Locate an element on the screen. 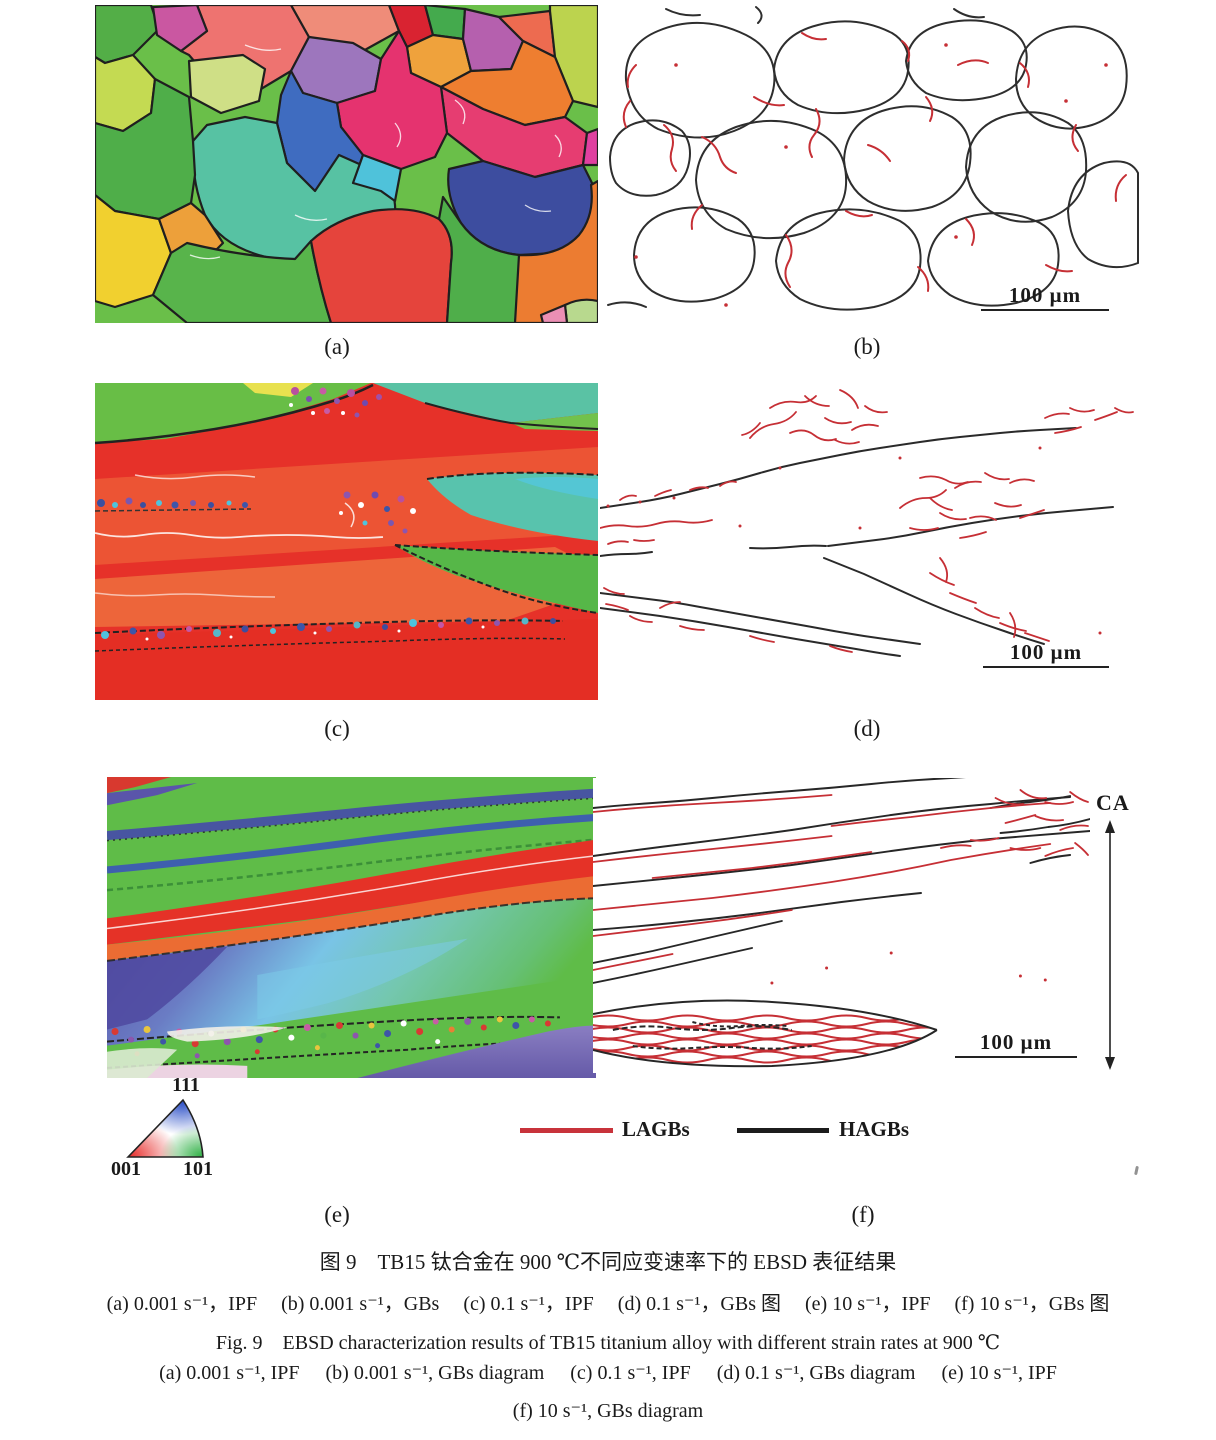 The width and height of the screenshot is (1216, 1440). caption-zh-item-f: (f) 10 s⁻¹，GBs 图 is located at coordinates (1032, 1304).